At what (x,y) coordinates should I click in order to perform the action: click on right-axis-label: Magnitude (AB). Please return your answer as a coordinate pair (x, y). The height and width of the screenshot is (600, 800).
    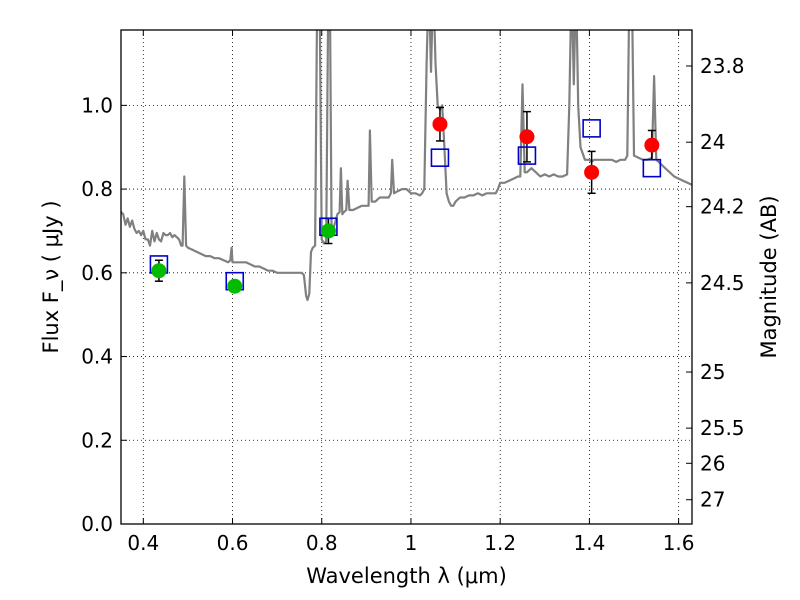
    Looking at the image, I should click on (769, 276).